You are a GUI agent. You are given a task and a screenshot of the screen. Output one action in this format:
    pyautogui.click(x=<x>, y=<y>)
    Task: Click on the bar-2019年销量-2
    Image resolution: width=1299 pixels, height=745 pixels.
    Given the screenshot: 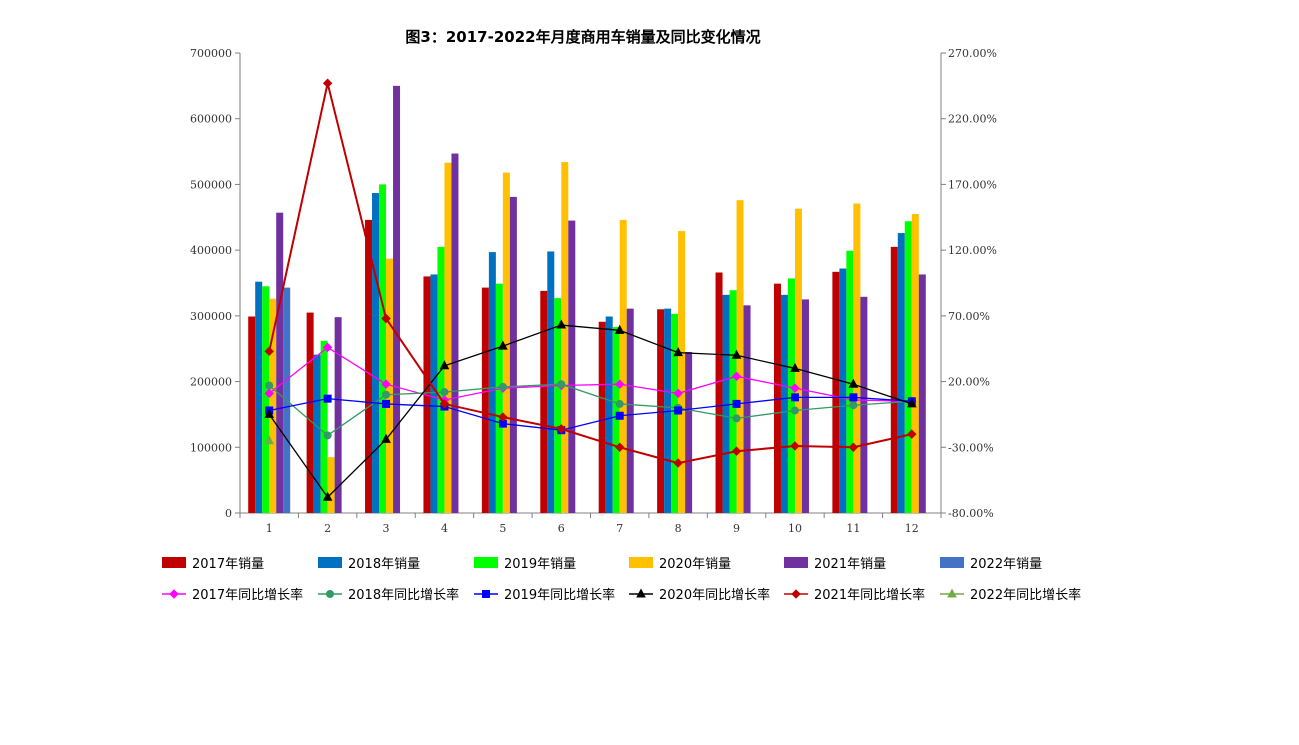 What is the action you would take?
    pyautogui.click(x=324, y=426)
    